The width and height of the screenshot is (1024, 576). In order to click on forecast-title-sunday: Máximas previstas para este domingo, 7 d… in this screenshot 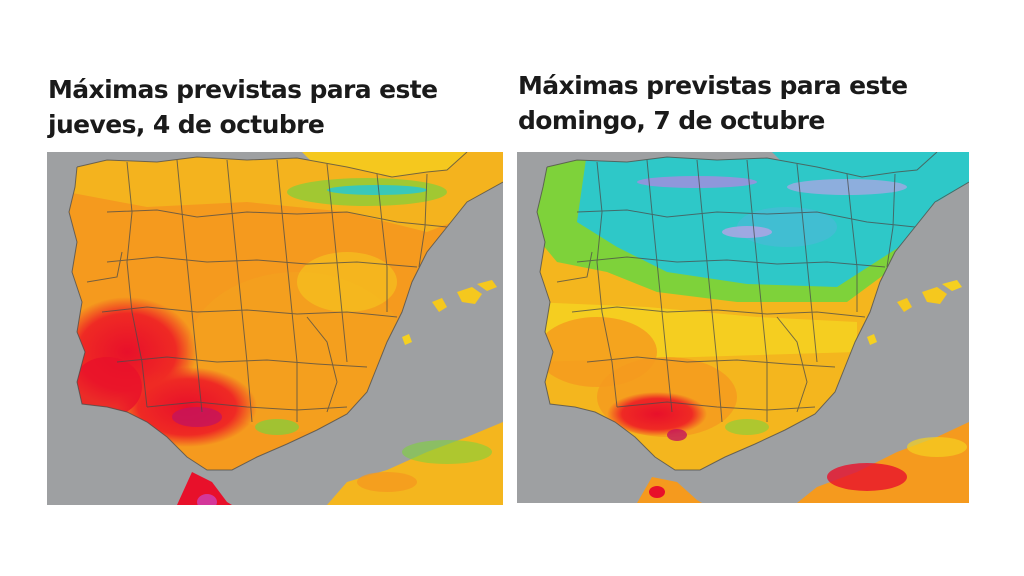, I will do `click(738, 103)`.